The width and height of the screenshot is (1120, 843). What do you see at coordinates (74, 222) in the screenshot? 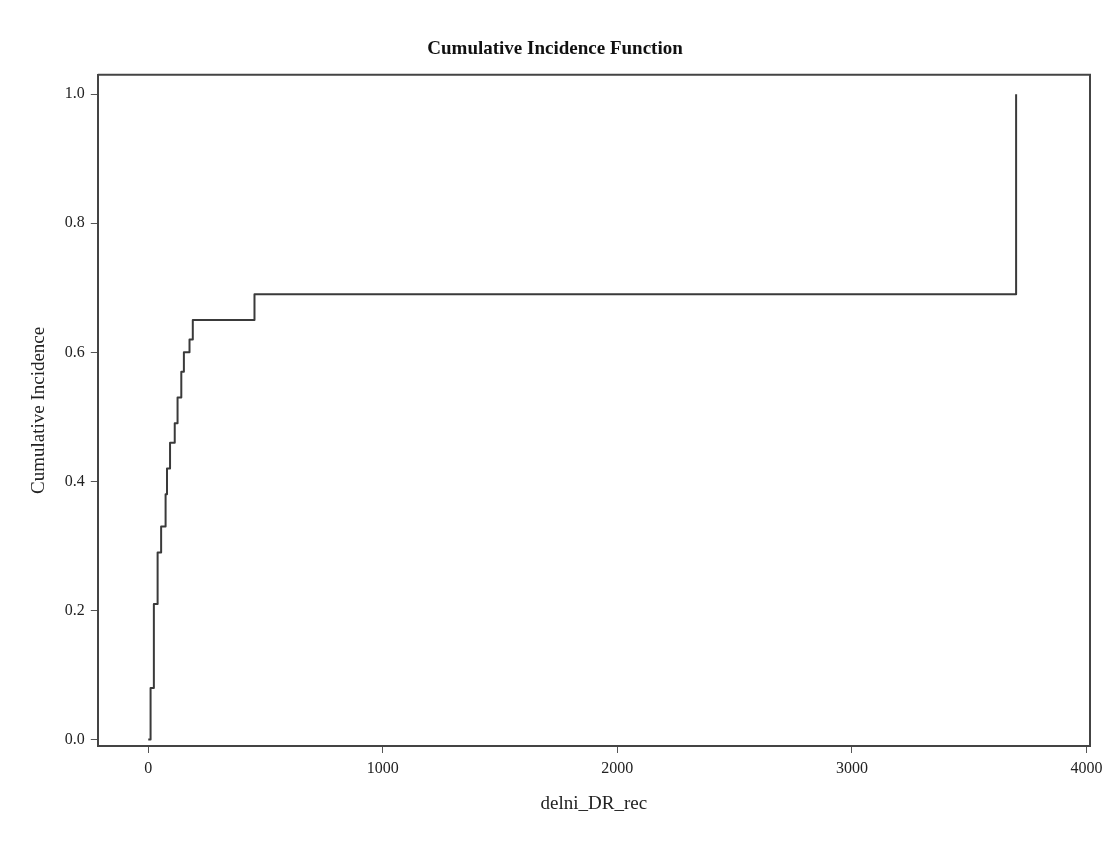
I see `y-tick-label: 0.8` at bounding box center [74, 222].